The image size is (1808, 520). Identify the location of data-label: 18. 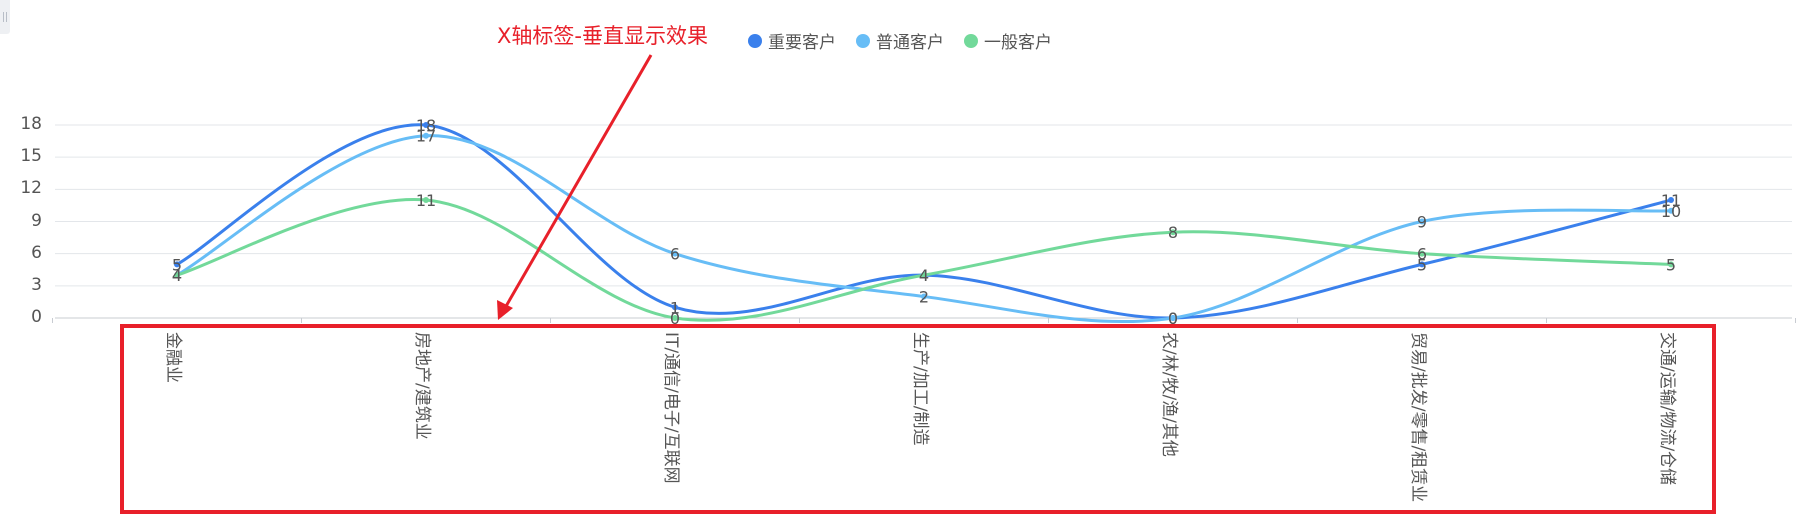
(426, 125).